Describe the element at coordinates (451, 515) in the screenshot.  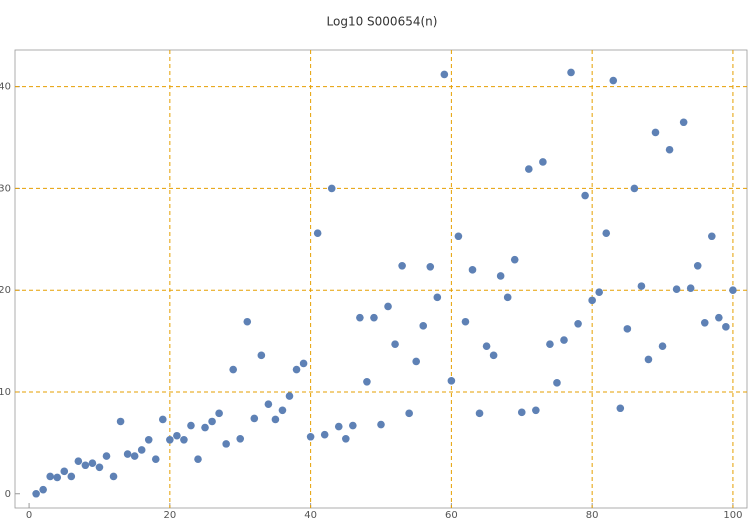
I see `x-tick-label: 60` at that location.